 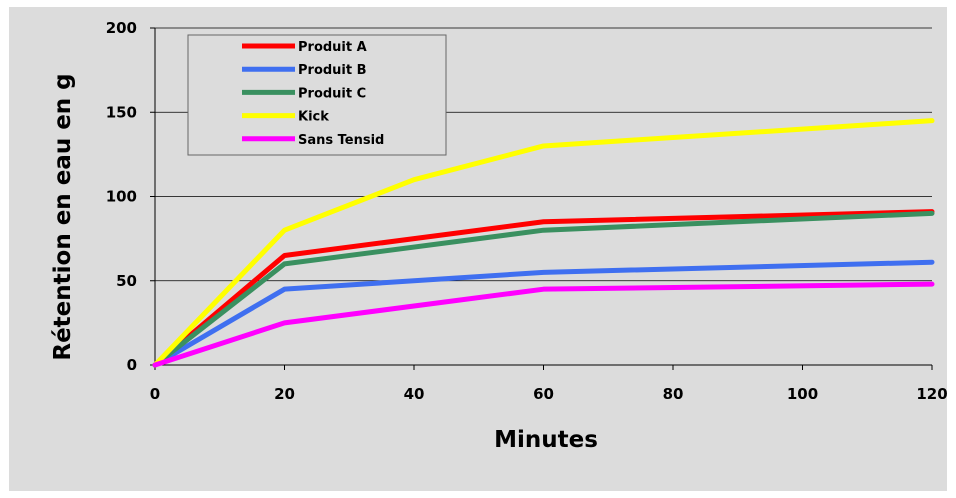 I want to click on legend-label-3: Kick, so click(x=313, y=117).